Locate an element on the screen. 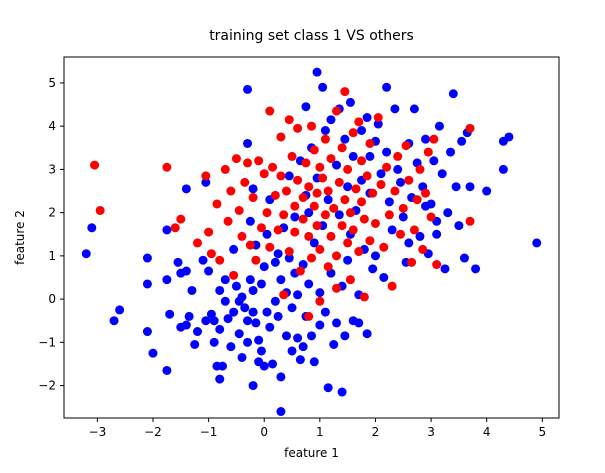 This screenshot has height=473, width=605. x-axis: −3 −2 −1 0 1 2 3 4 5 is located at coordinates (317, 428).